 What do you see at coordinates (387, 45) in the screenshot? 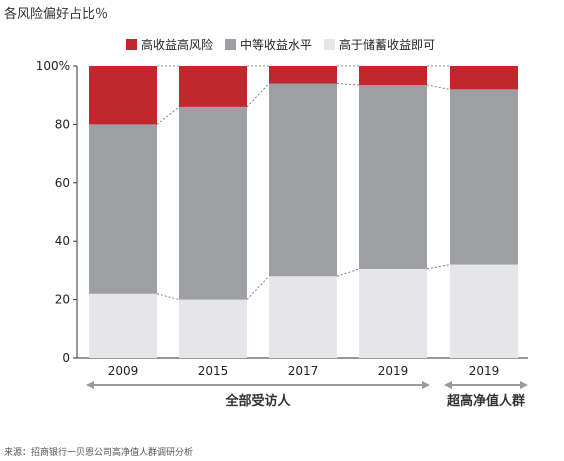
I see `legend-label-low: 高于储蓄收益即可` at bounding box center [387, 45].